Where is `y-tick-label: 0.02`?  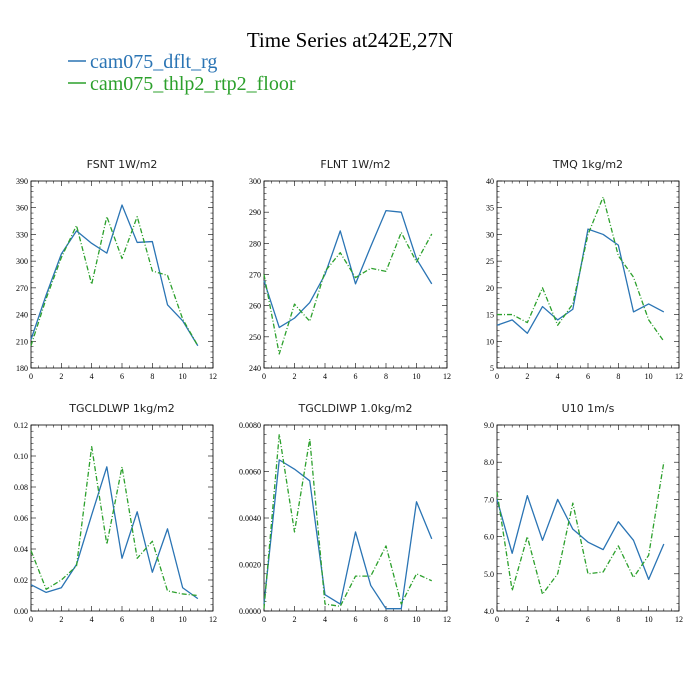
y-tick-label: 0.02 is located at coordinates (21, 580).